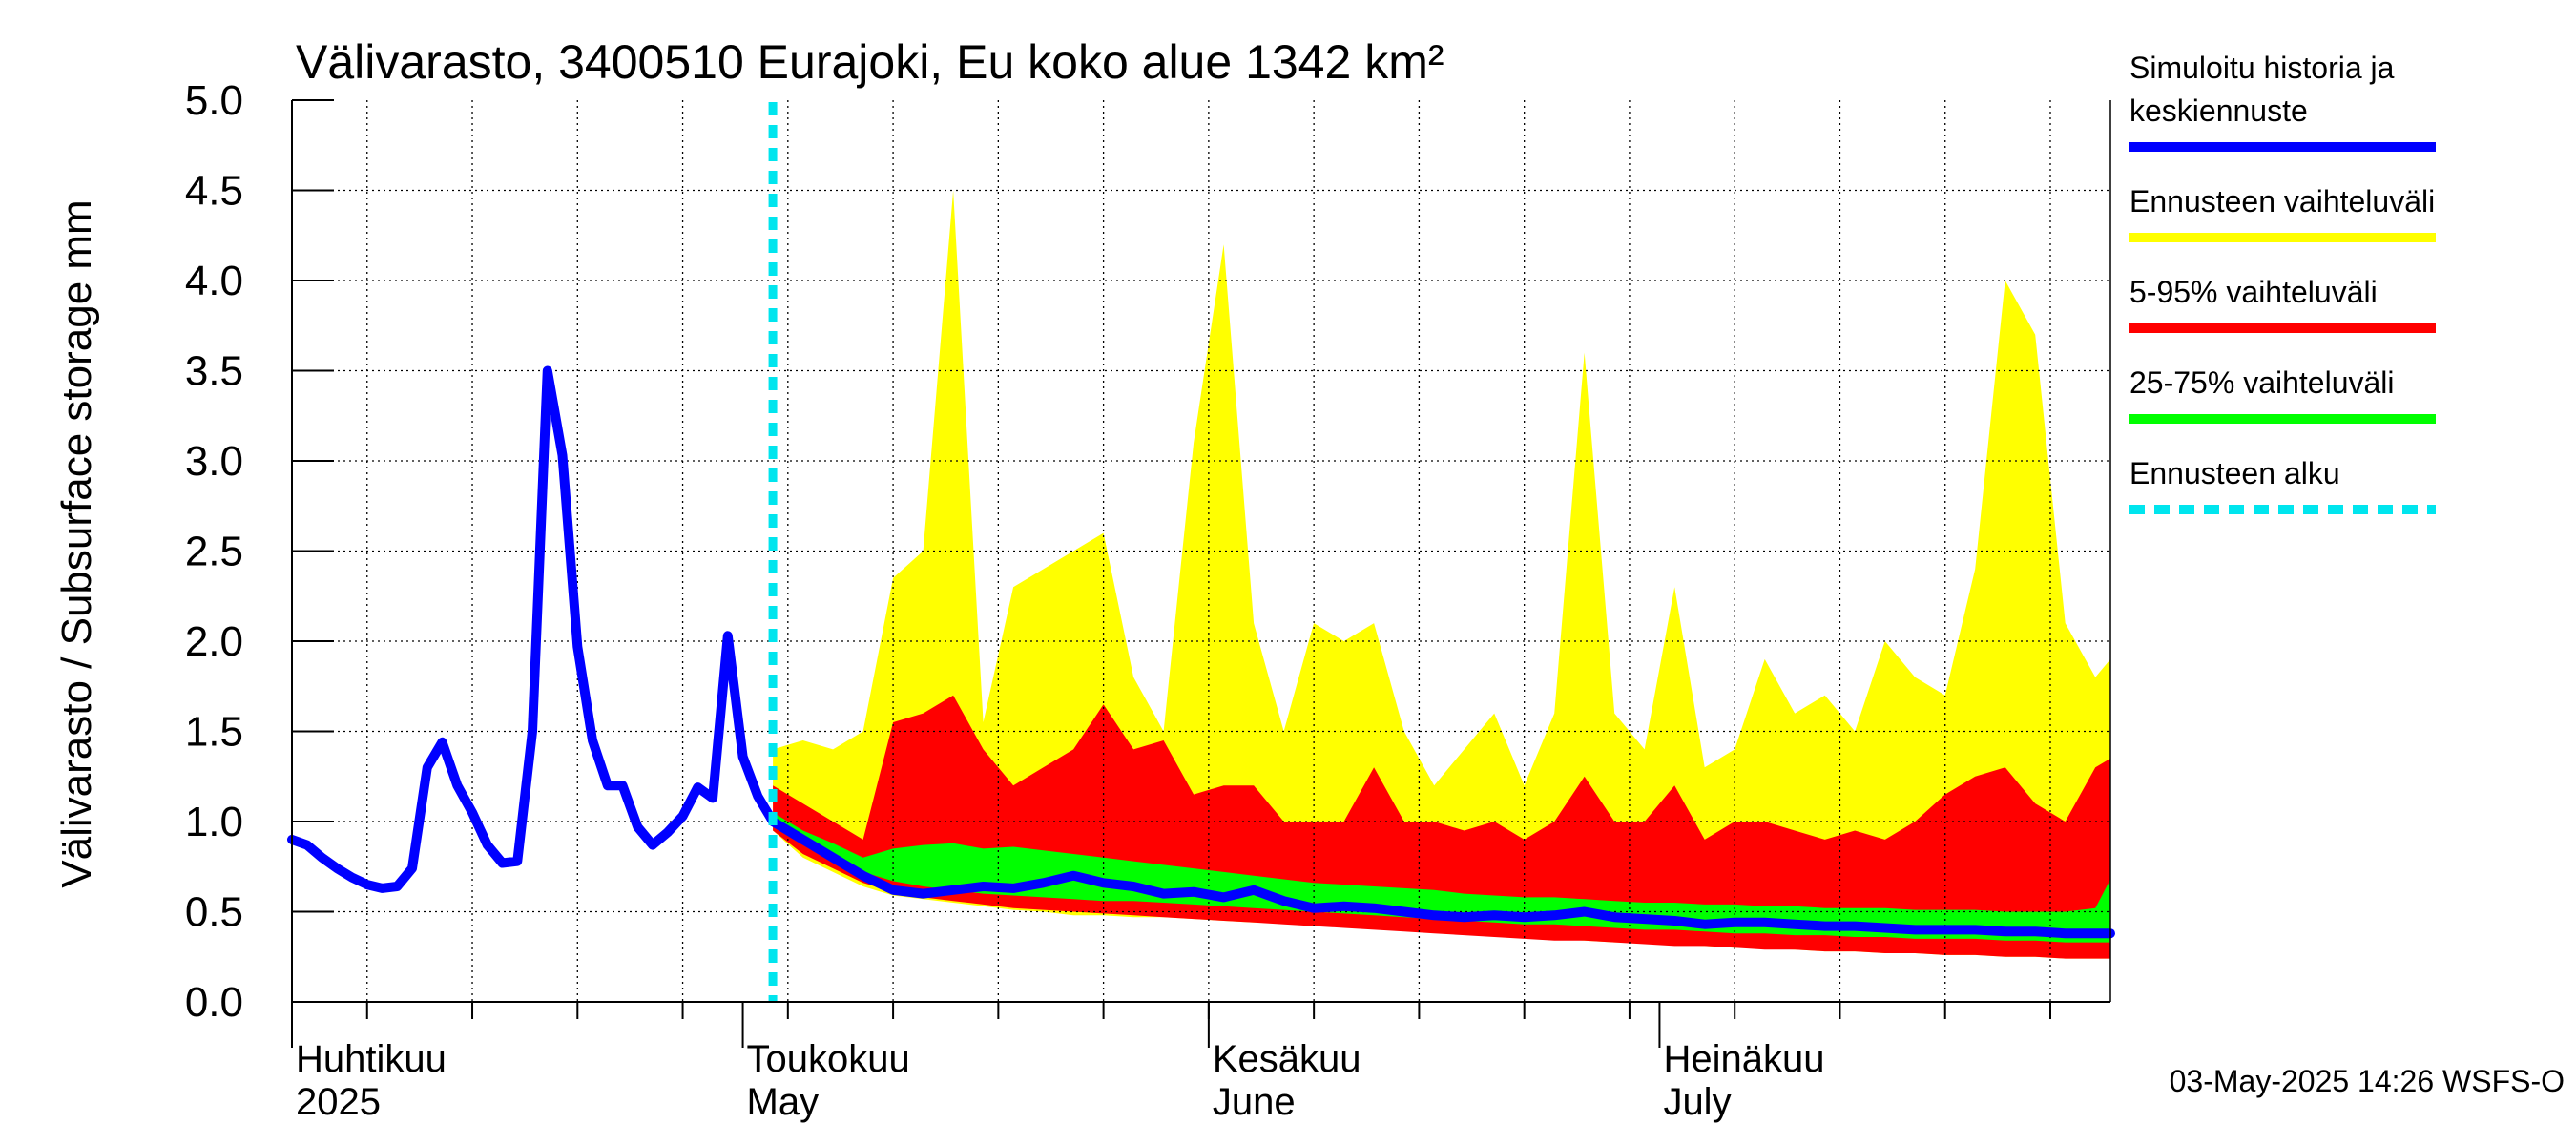  What do you see at coordinates (76, 543) in the screenshot?
I see `y-axis-label: Välivarasto / Subsurface storage mm` at bounding box center [76, 543].